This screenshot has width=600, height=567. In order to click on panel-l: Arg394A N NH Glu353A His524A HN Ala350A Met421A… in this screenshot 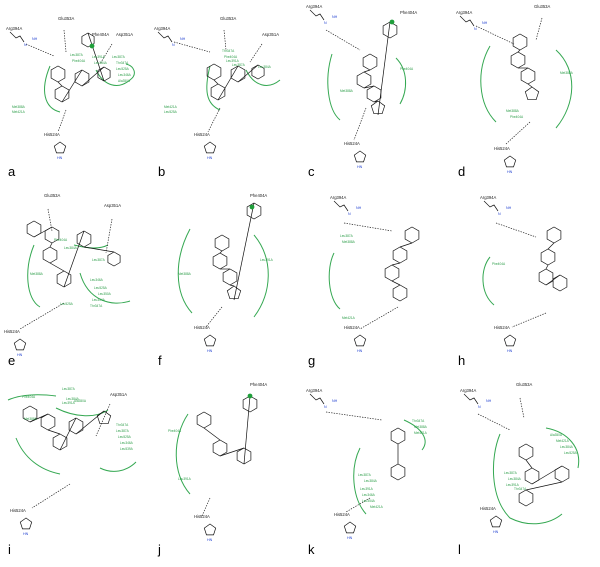, I will do `click(525, 472)`.